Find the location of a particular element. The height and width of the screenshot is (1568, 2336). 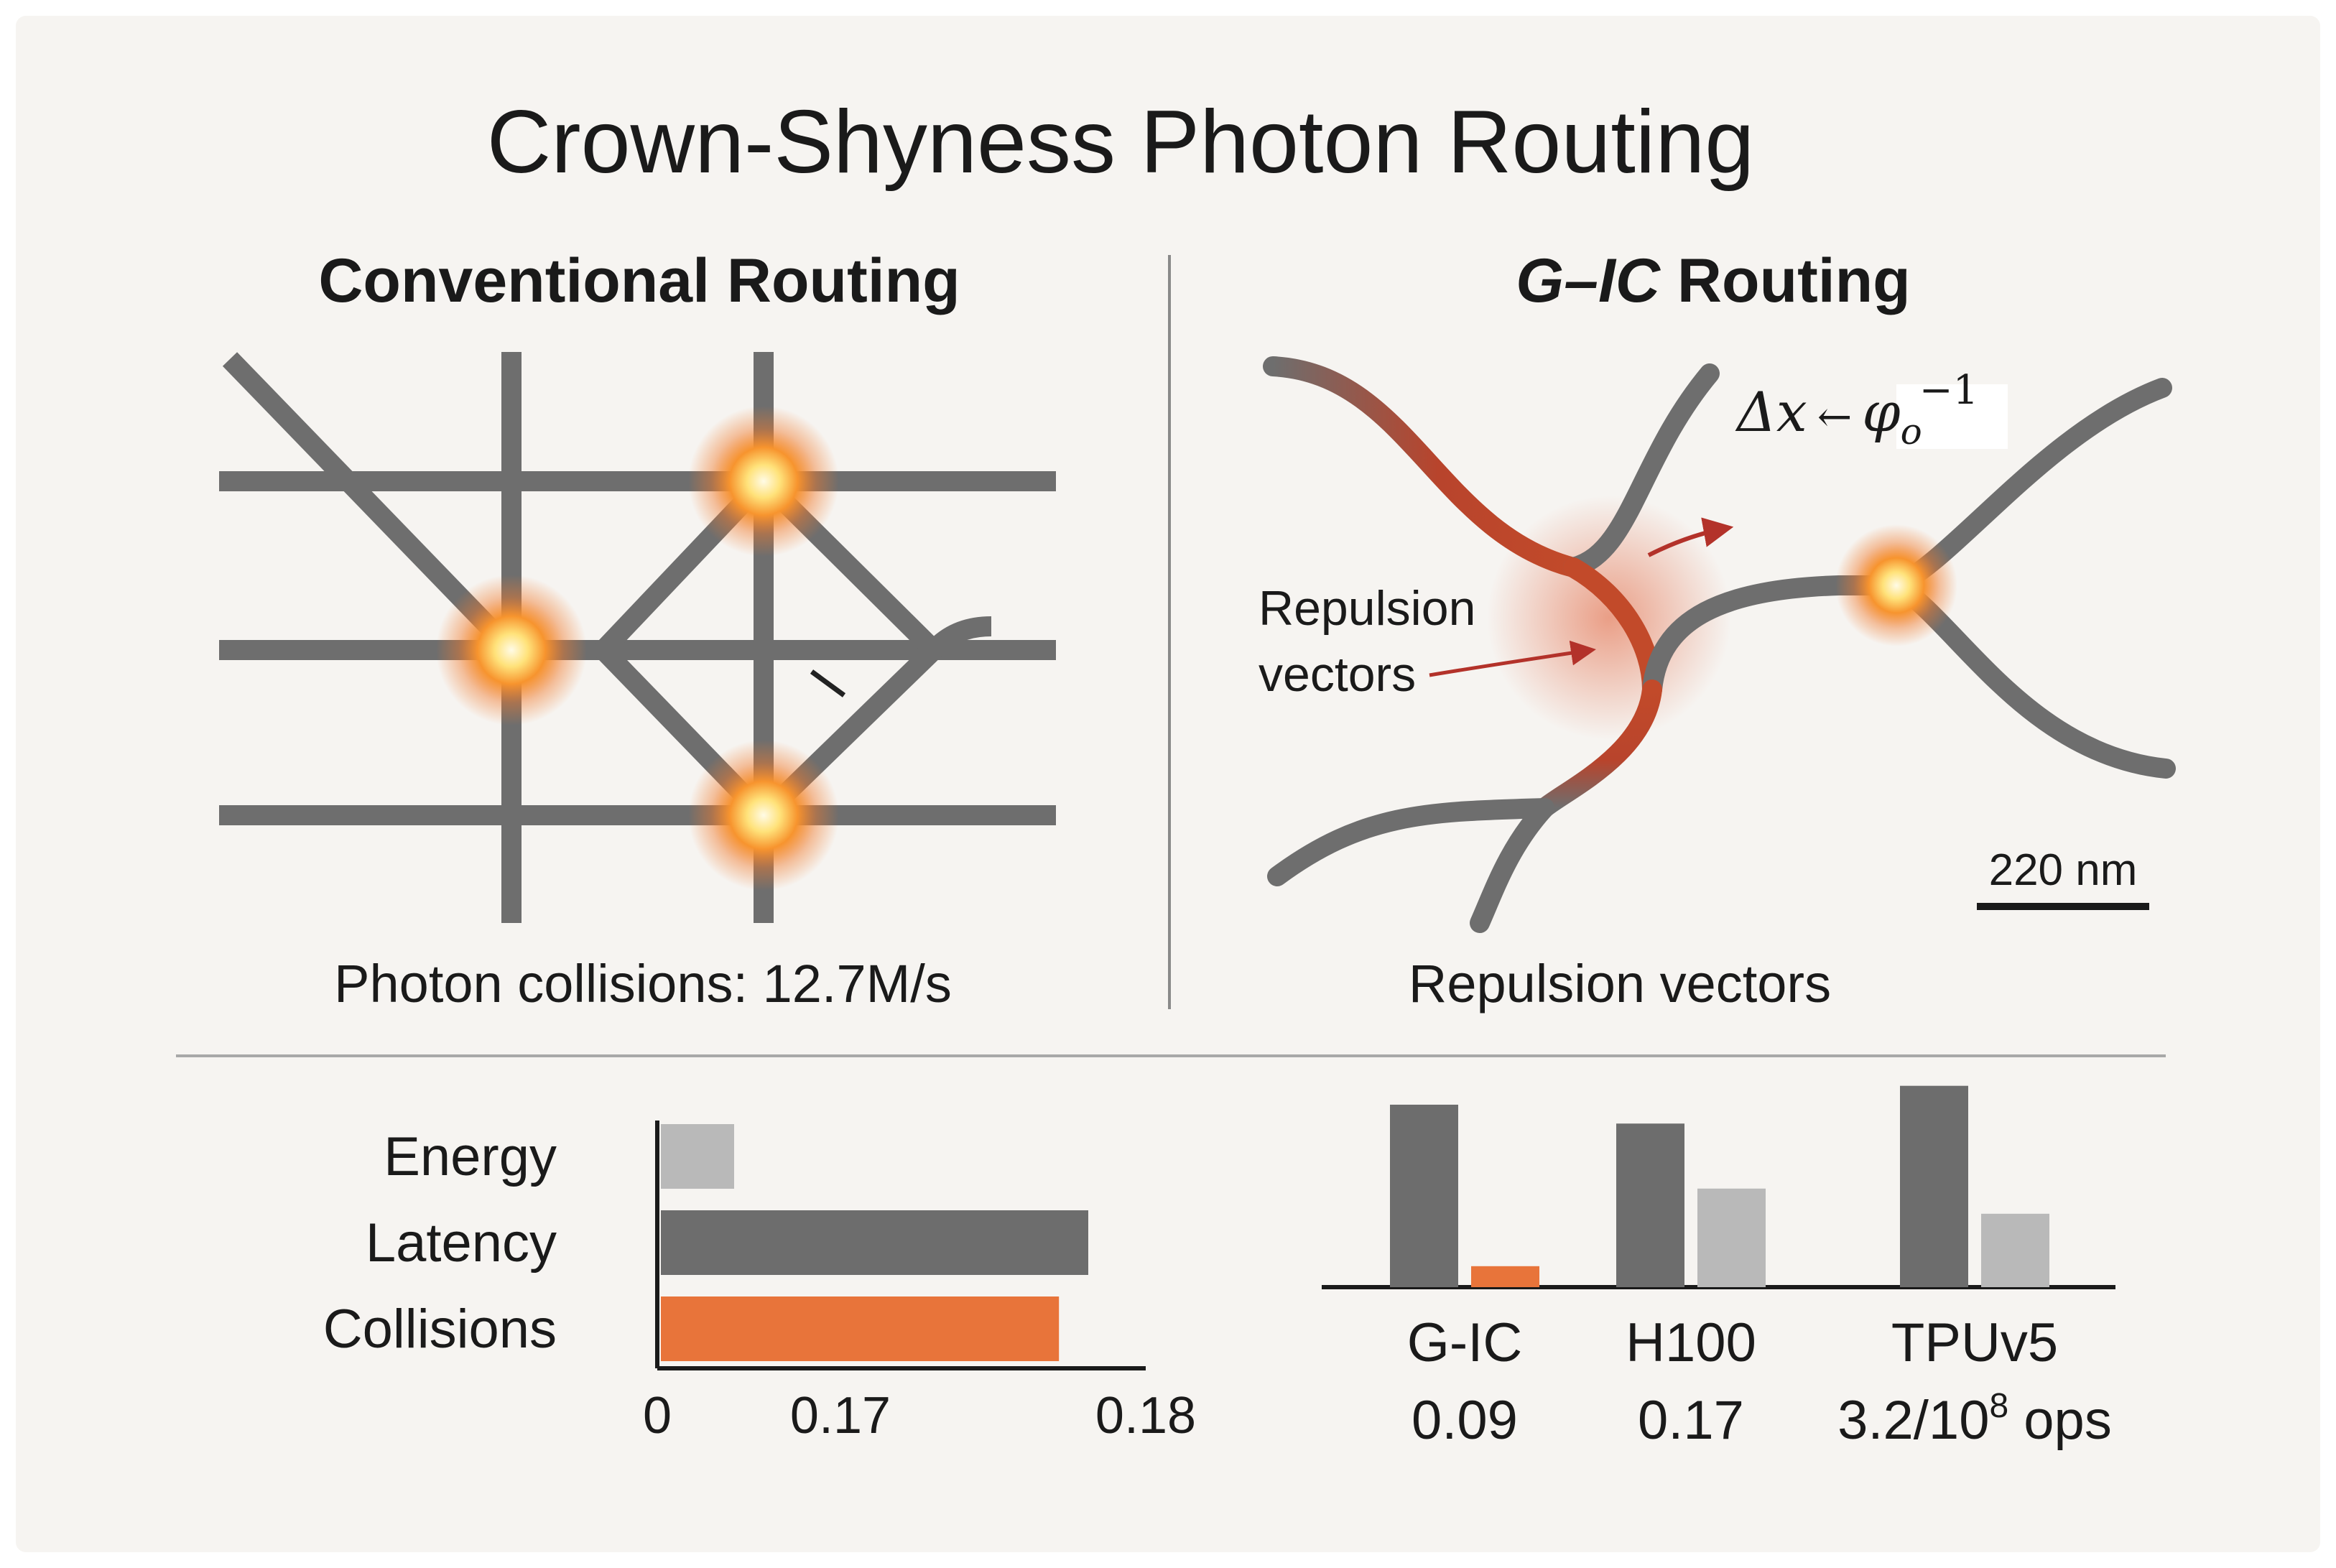

hbar-tick-label: 0.18 is located at coordinates (1145, 1416).